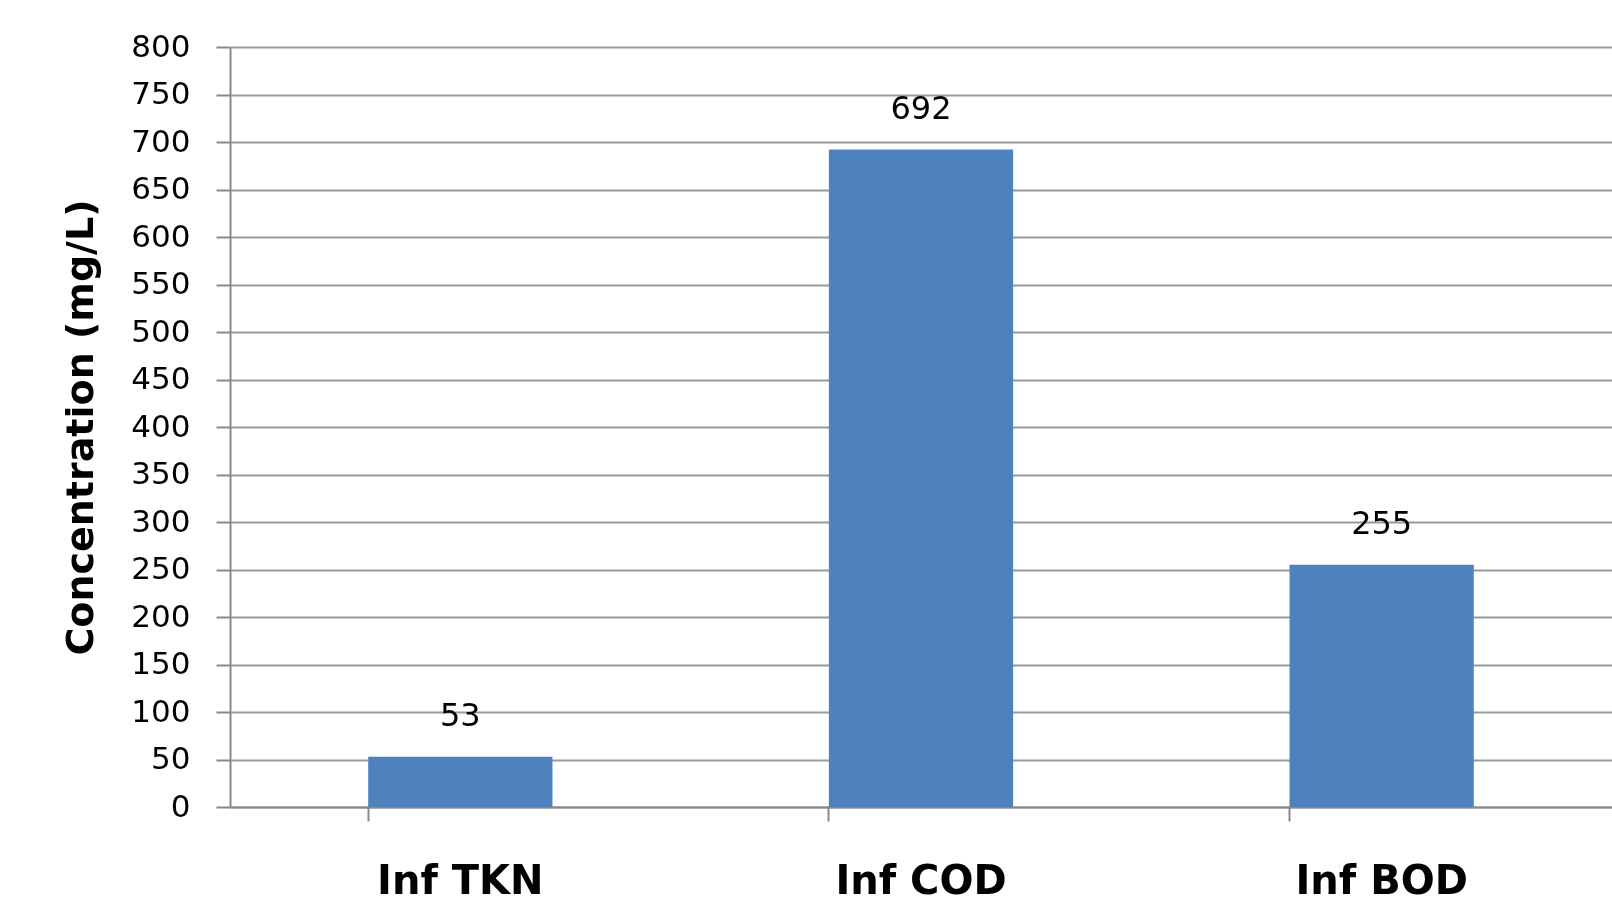  I want to click on y-tick-label: 50, so click(171, 758).